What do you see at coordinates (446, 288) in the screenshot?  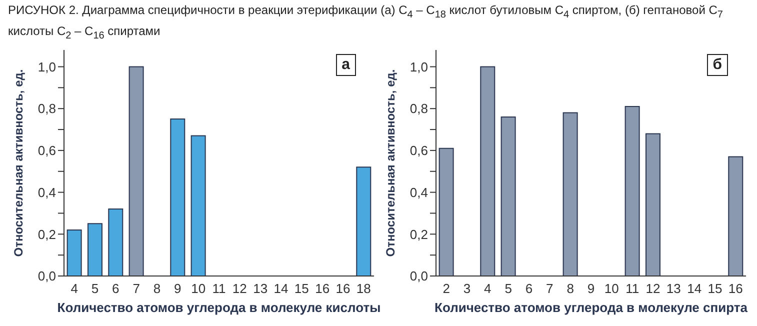 I see `x-tick-label: 2` at bounding box center [446, 288].